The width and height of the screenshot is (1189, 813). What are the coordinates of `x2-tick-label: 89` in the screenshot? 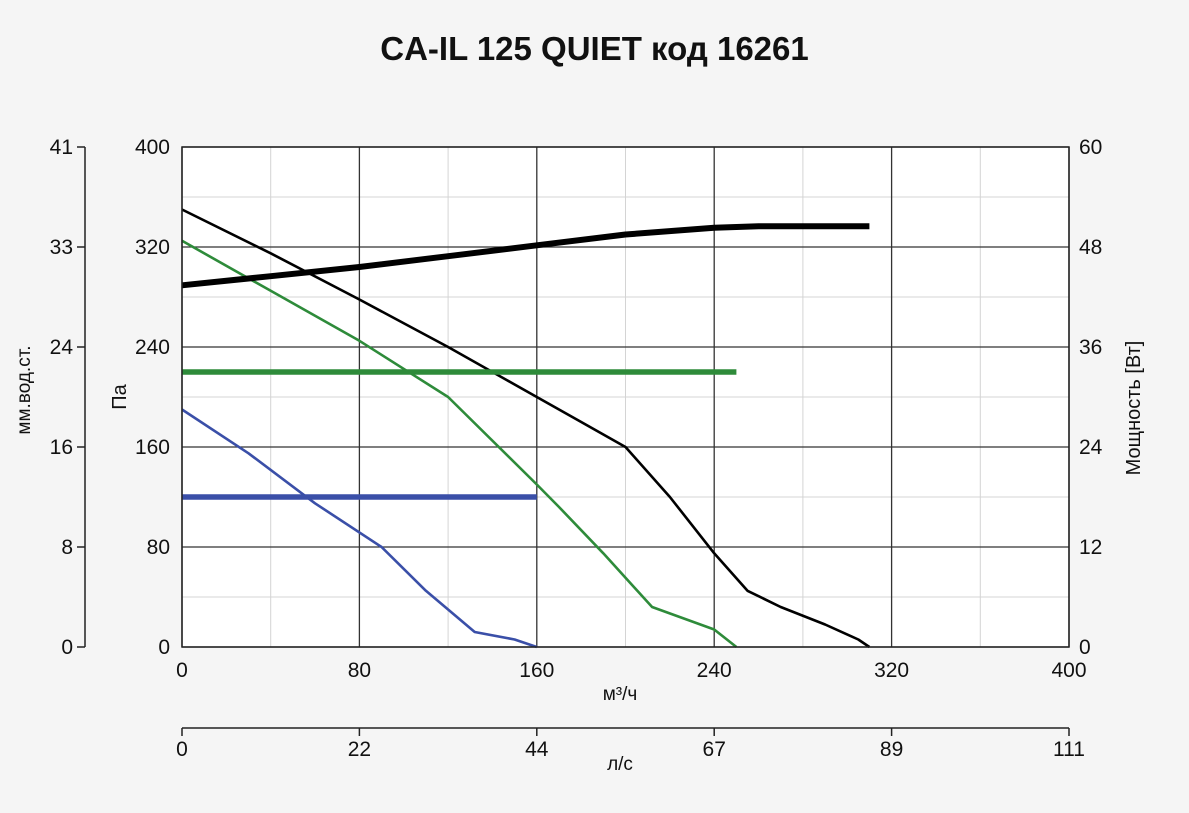 It's located at (891, 749).